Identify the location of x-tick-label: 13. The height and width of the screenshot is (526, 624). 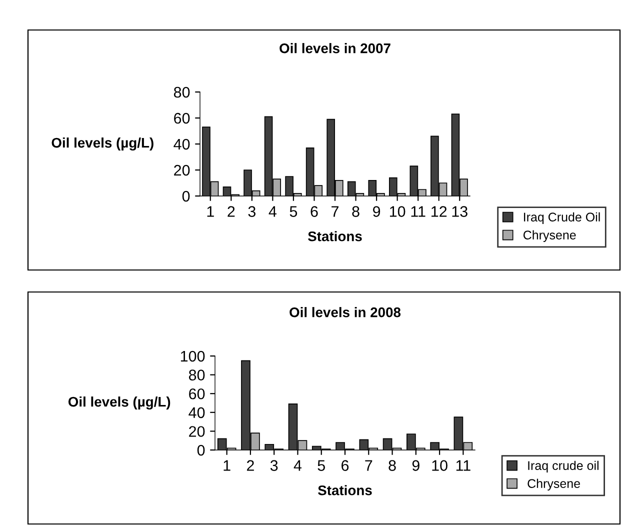
(460, 211).